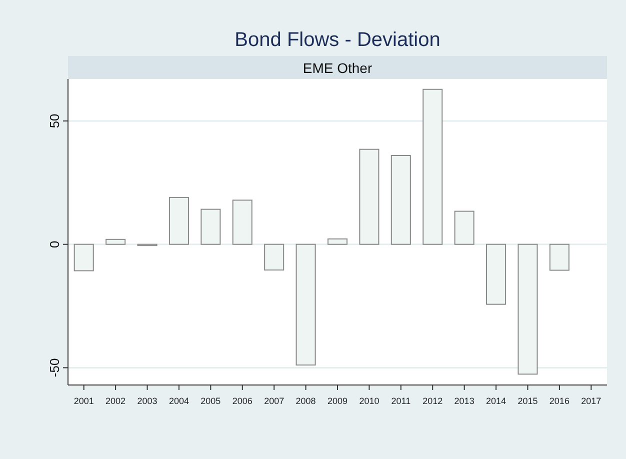 This screenshot has height=459, width=626. I want to click on x-tick-label: 2009, so click(337, 401).